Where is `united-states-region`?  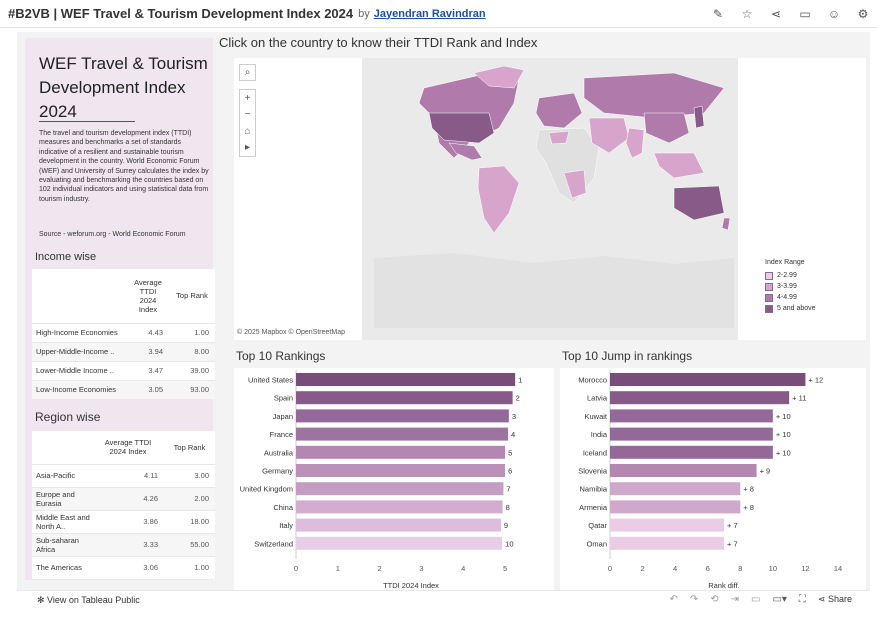
united-states-region is located at coordinates (461, 128).